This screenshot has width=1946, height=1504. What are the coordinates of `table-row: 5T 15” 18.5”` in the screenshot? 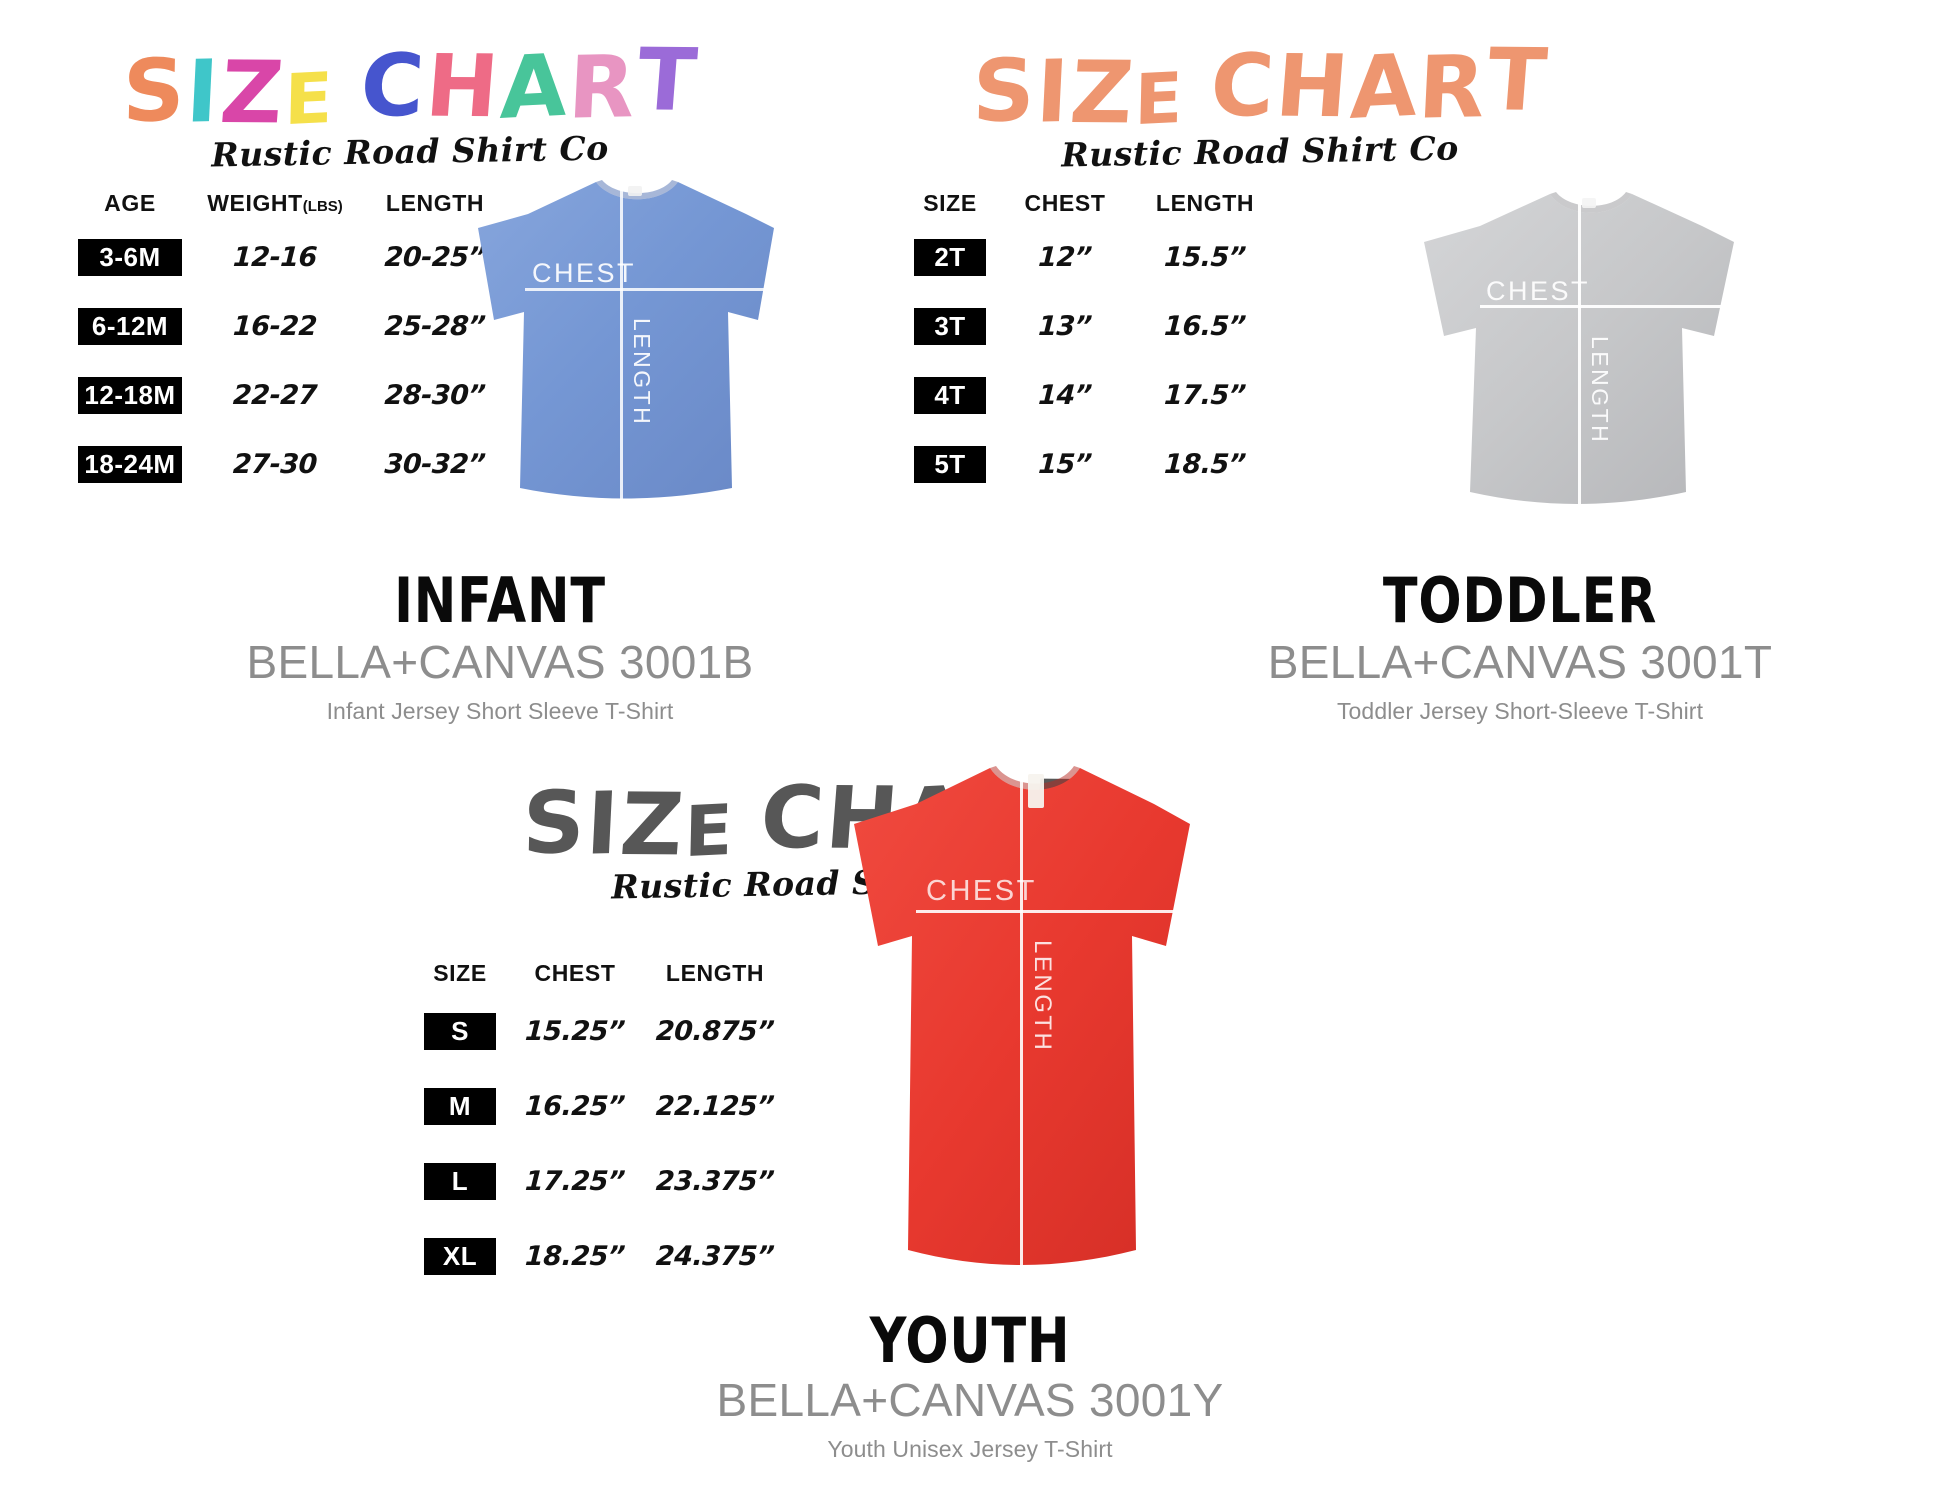 It's located at (1110, 464).